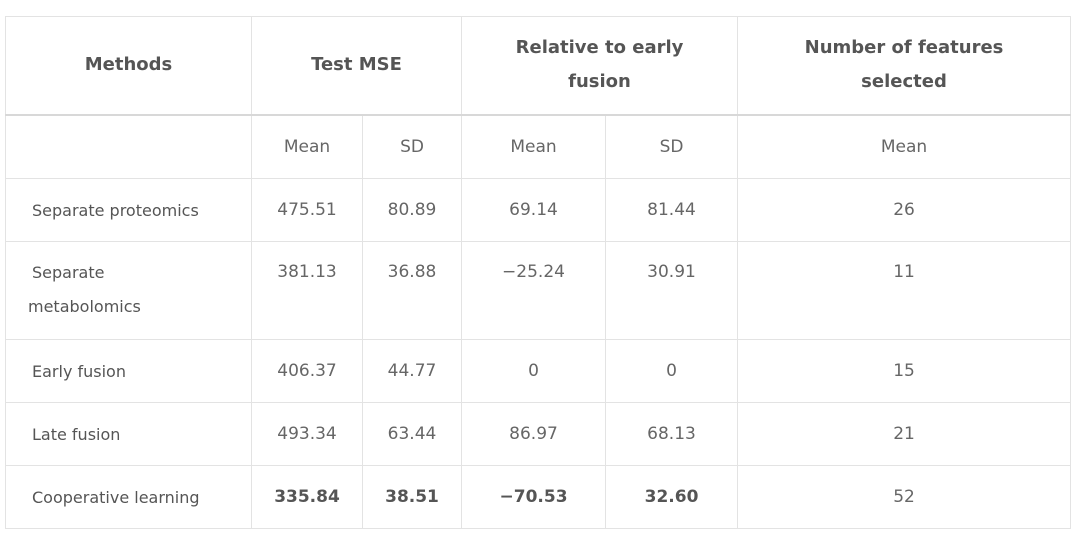 The image size is (1080, 541). I want to click on mse-mean-cell: 493.34, so click(307, 434).